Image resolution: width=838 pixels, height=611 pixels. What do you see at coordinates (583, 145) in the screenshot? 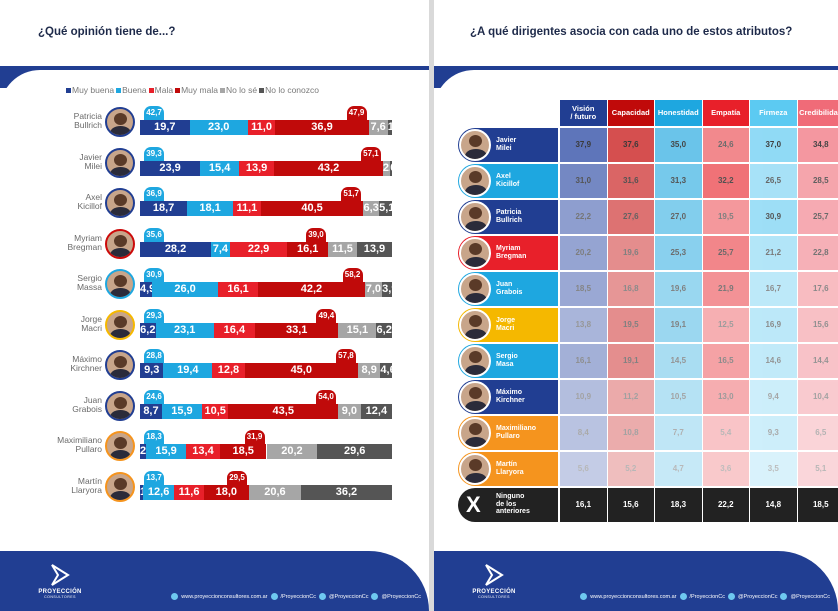
I see `table-cell: 37,9` at bounding box center [583, 145].